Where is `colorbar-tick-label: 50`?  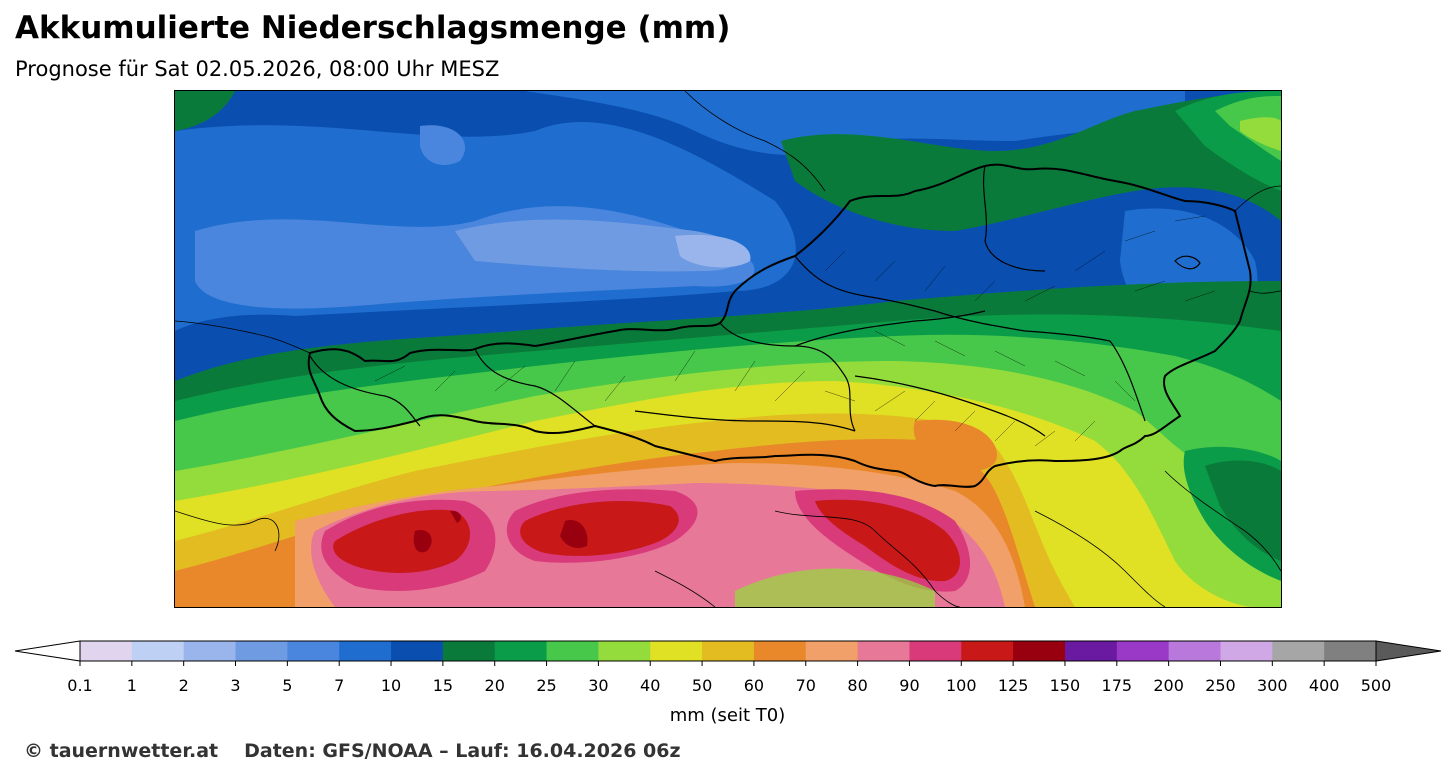
colorbar-tick-label: 50 is located at coordinates (702, 685).